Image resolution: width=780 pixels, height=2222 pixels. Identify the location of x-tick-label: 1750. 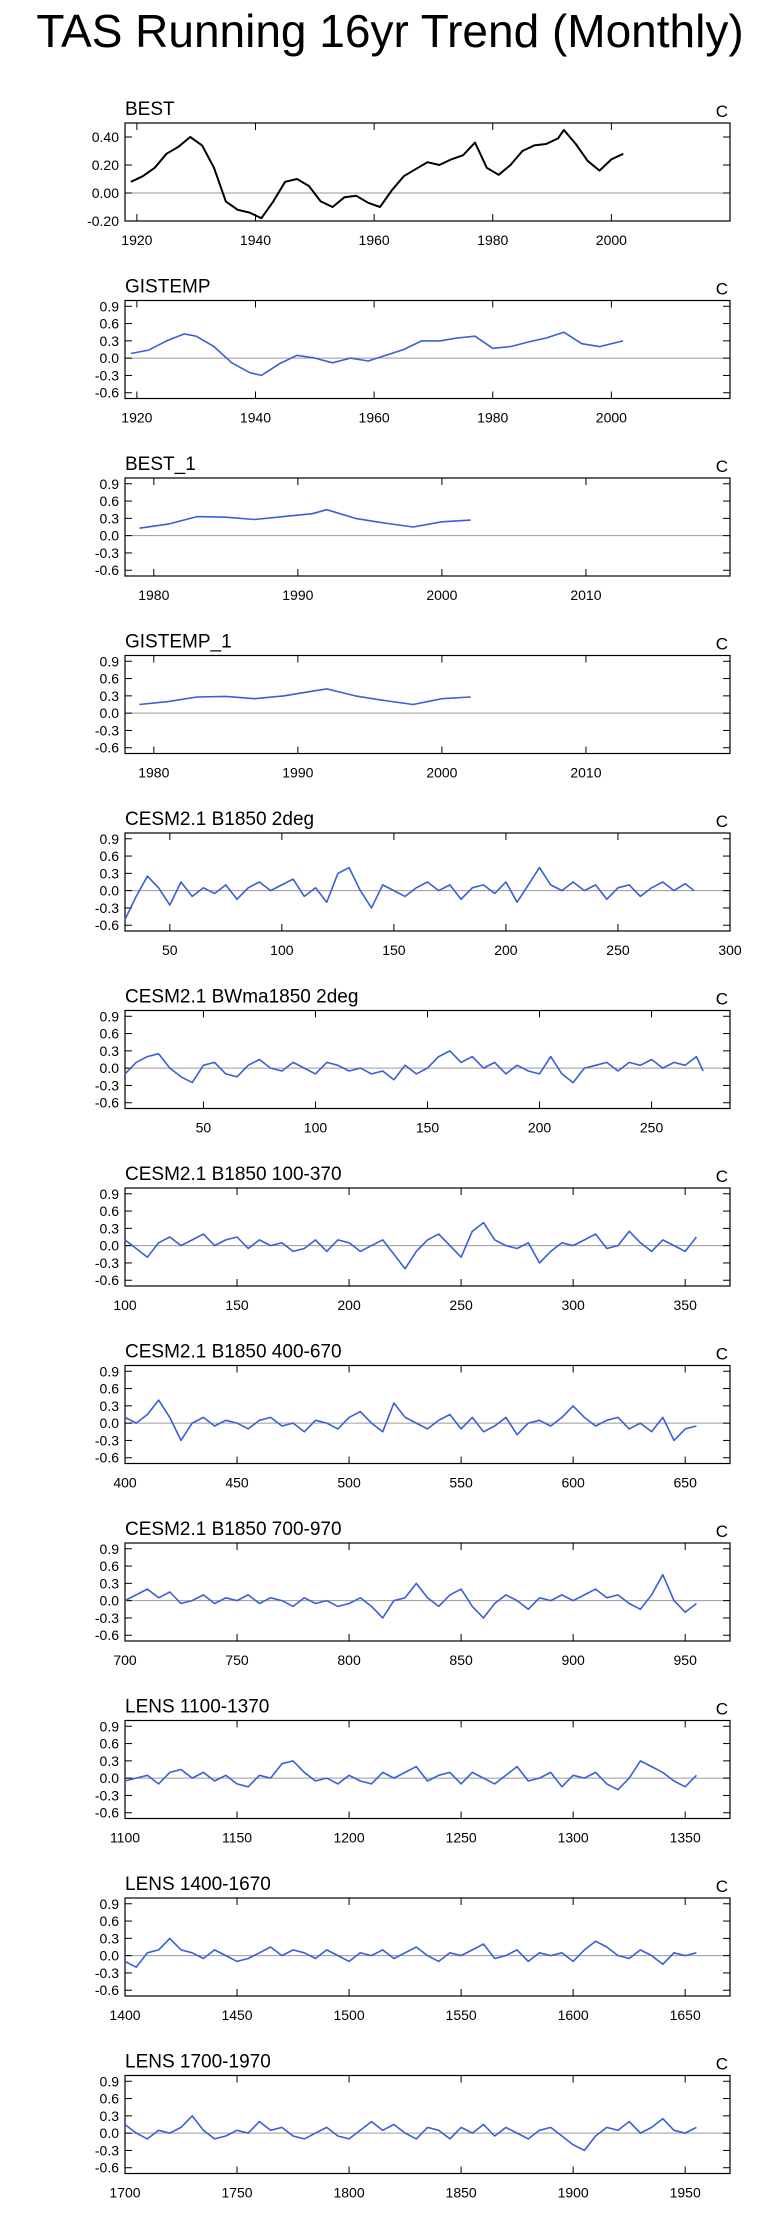
(236, 2193).